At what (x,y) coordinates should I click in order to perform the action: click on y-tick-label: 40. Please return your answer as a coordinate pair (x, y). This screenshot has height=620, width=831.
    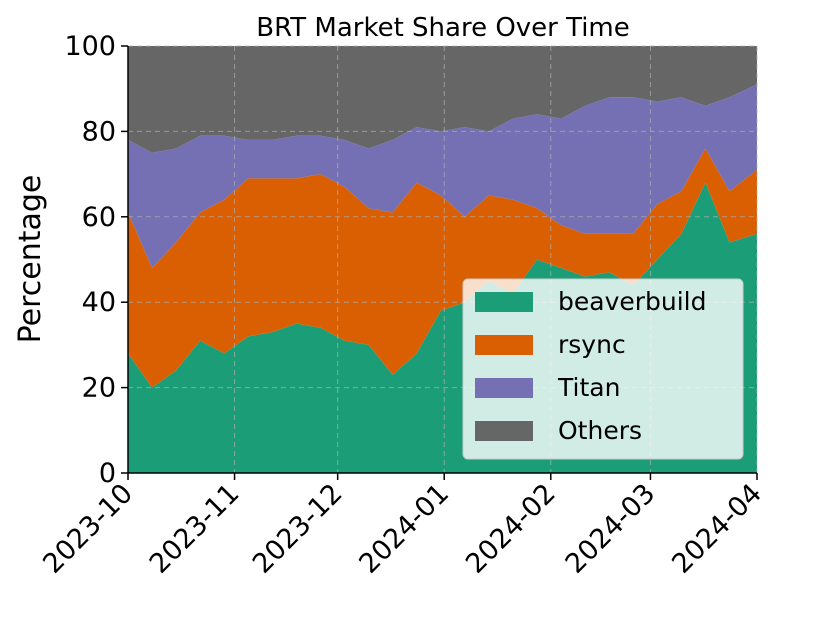
    Looking at the image, I should click on (99, 302).